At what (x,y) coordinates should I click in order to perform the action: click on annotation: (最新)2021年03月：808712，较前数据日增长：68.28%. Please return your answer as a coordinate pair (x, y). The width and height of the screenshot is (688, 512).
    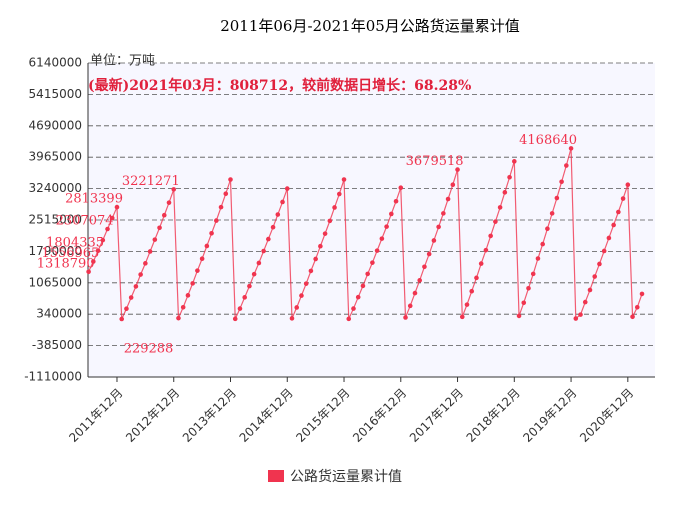
    Looking at the image, I should click on (279, 85).